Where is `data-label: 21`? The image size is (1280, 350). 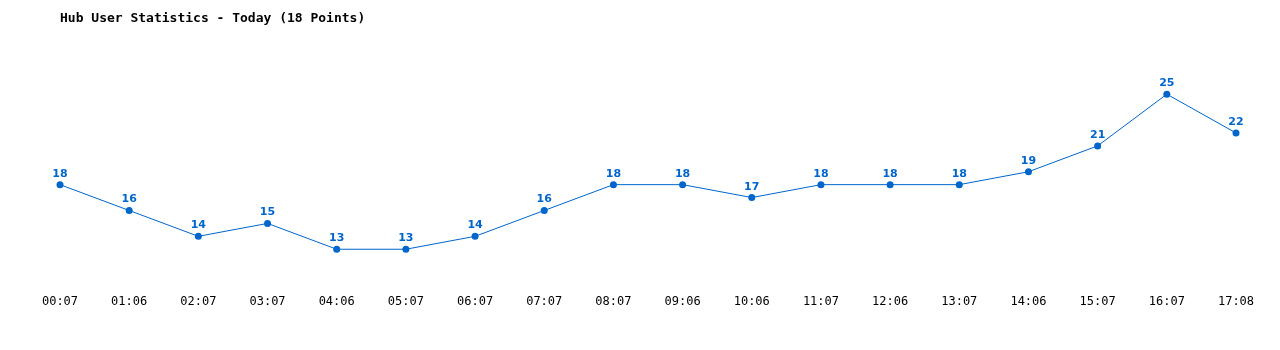 data-label: 21 is located at coordinates (1097, 134).